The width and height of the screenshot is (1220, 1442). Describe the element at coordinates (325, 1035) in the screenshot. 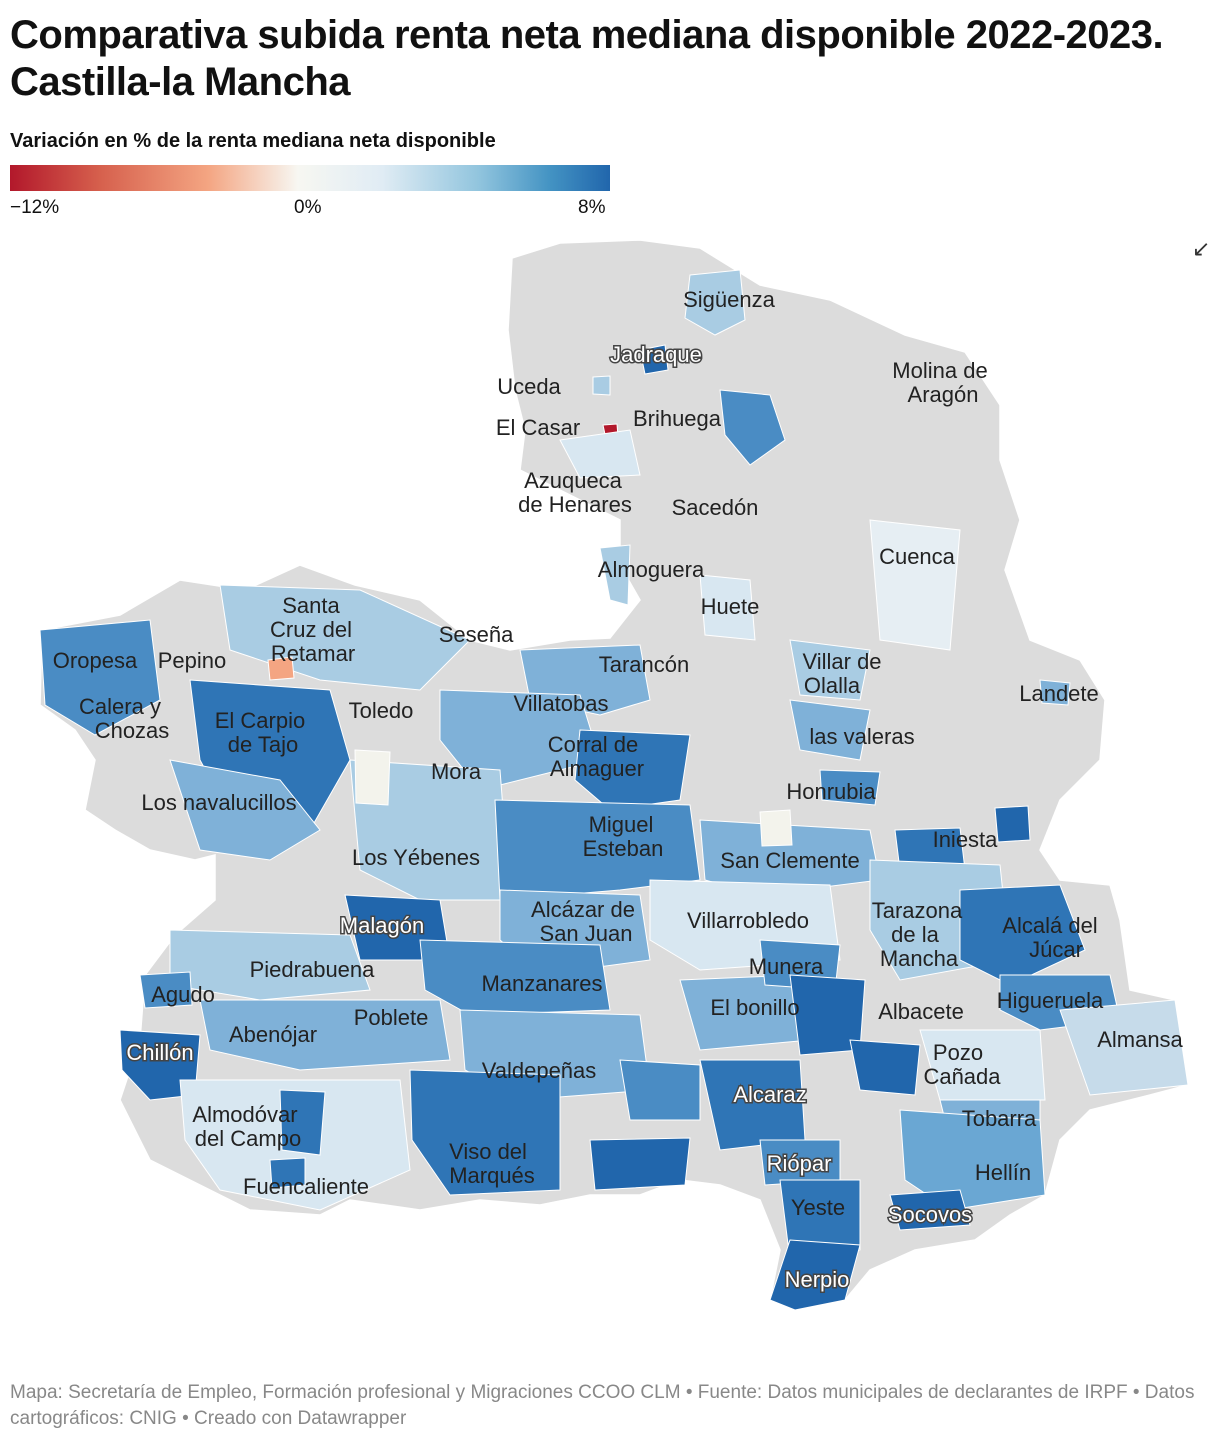

I see `municipality-poblete-abenojar` at that location.